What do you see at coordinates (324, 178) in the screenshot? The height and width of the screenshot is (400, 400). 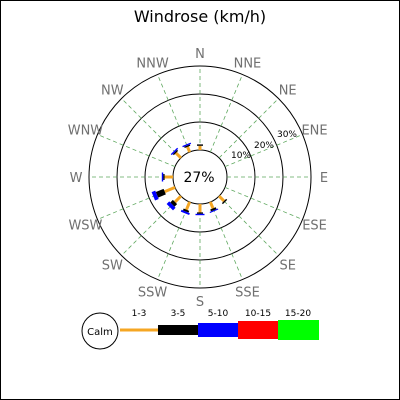 I see `direction-label-e: E` at bounding box center [324, 178].